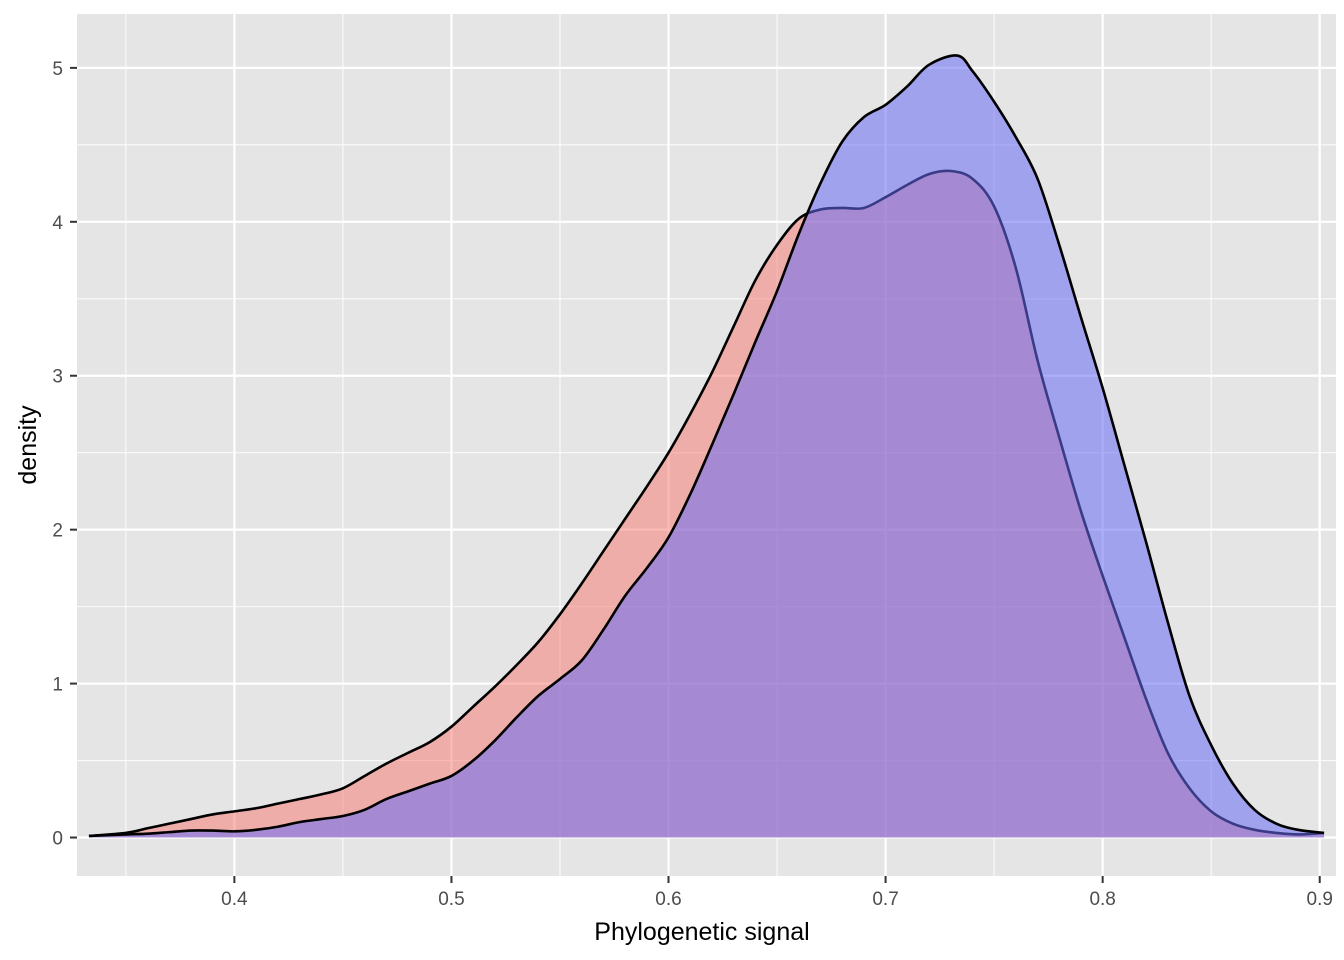 The height and width of the screenshot is (960, 1344). Describe the element at coordinates (57, 377) in the screenshot. I see `y-tick-label: 3` at that location.